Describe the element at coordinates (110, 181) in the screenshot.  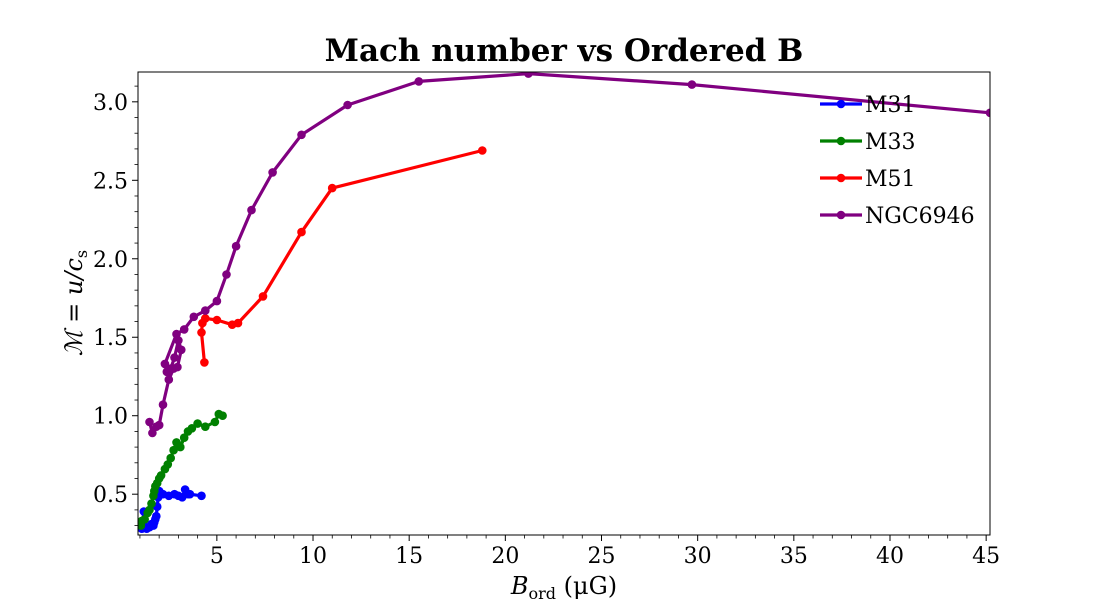
I see `y-tick-label: 2.5` at that location.